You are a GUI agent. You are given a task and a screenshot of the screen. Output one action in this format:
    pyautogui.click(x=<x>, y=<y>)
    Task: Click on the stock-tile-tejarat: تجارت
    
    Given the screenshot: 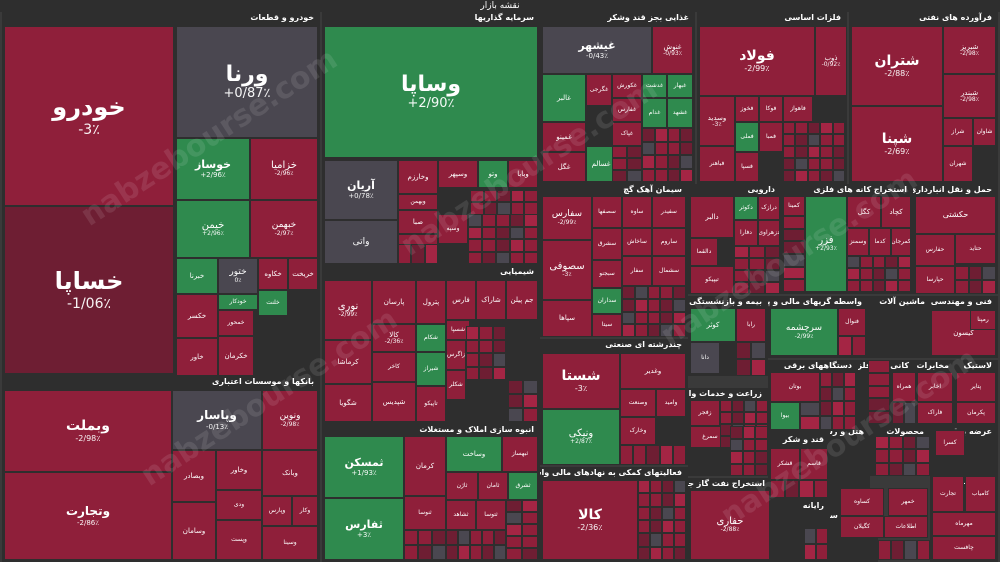 What is the action you would take?
    pyautogui.click(x=948, y=494)
    